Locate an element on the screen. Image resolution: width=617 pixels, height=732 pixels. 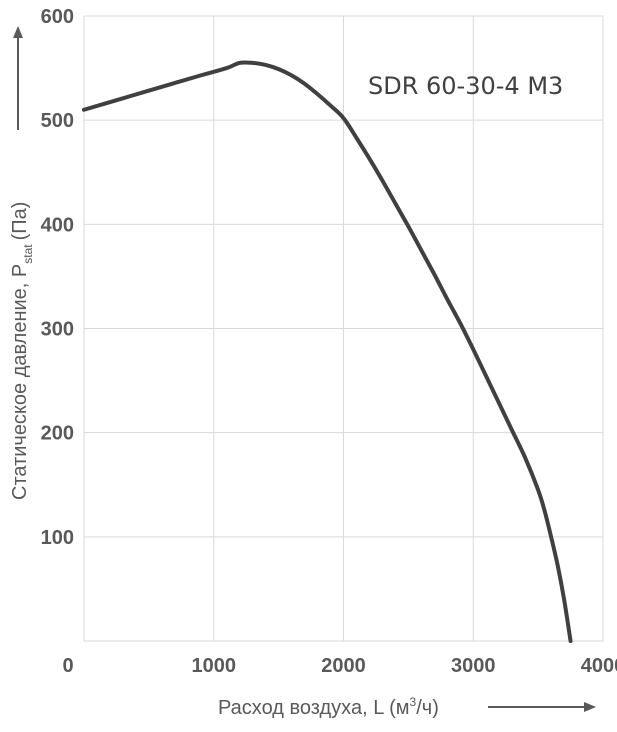
y-axis-title: Статическое давление, Pstat (Па) is located at coordinates (22, 351).